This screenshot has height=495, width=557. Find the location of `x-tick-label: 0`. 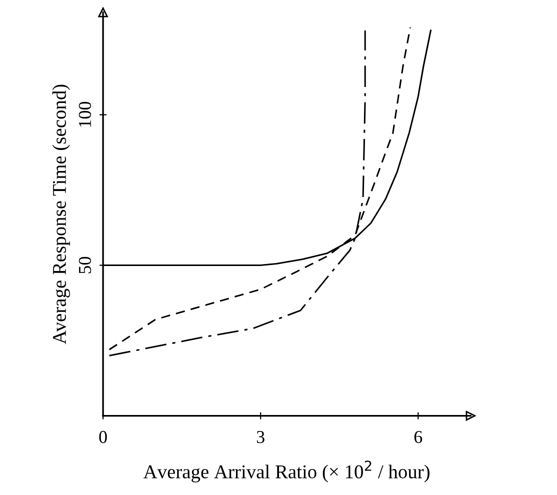

x-tick-label: 0 is located at coordinates (103, 437).